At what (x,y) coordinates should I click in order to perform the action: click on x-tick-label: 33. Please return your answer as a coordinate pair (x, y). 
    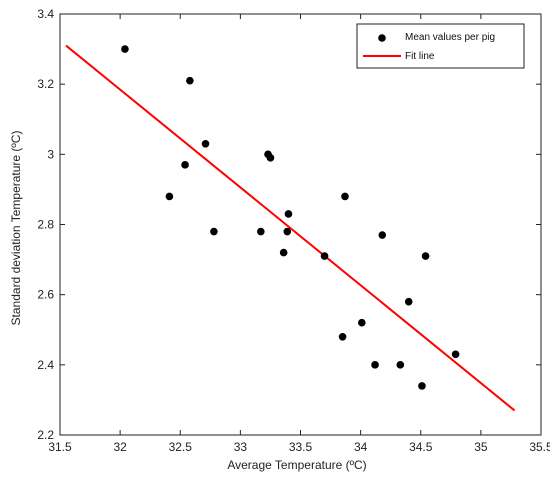
    Looking at the image, I should click on (241, 447).